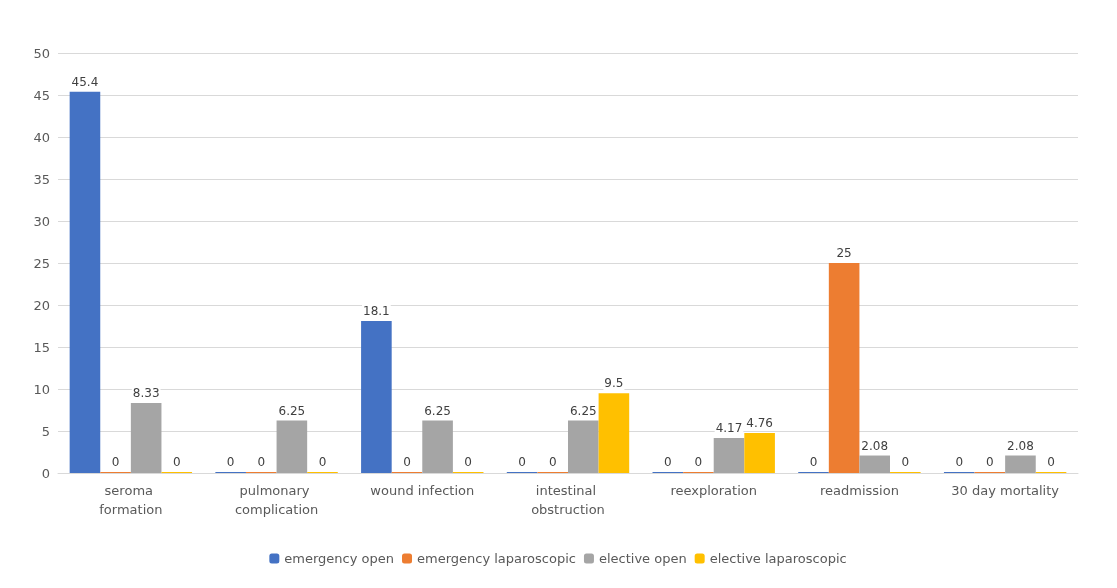 The height and width of the screenshot is (588, 1117). What do you see at coordinates (759, 423) in the screenshot?
I see `data-label: 4.76` at bounding box center [759, 423].